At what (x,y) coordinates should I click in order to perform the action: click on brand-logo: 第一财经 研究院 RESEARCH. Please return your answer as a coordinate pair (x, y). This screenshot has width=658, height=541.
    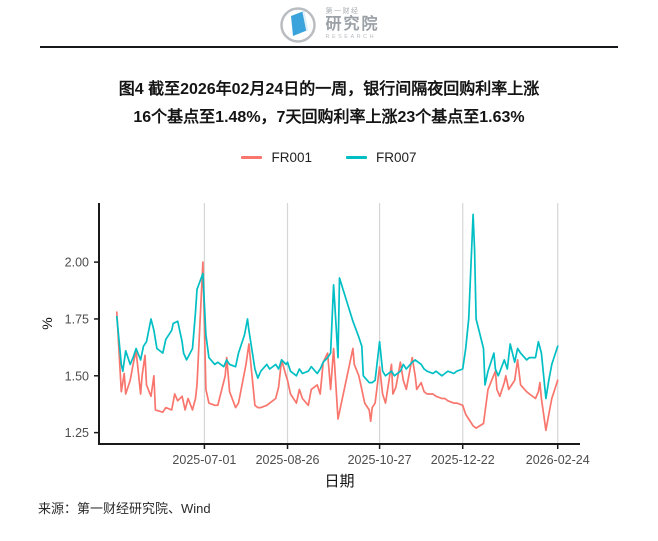
    Looking at the image, I should click on (329, 24).